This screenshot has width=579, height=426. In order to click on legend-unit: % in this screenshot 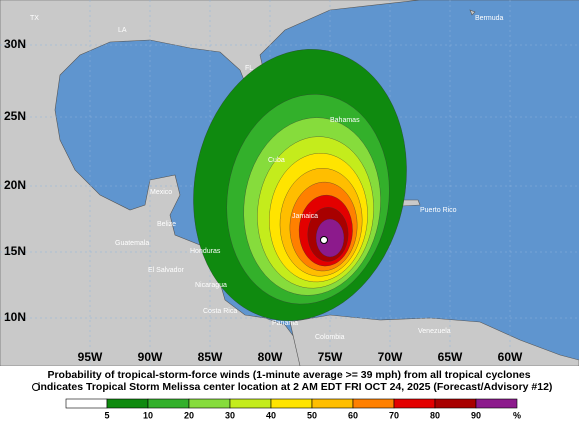, I will do `click(517, 415)`.